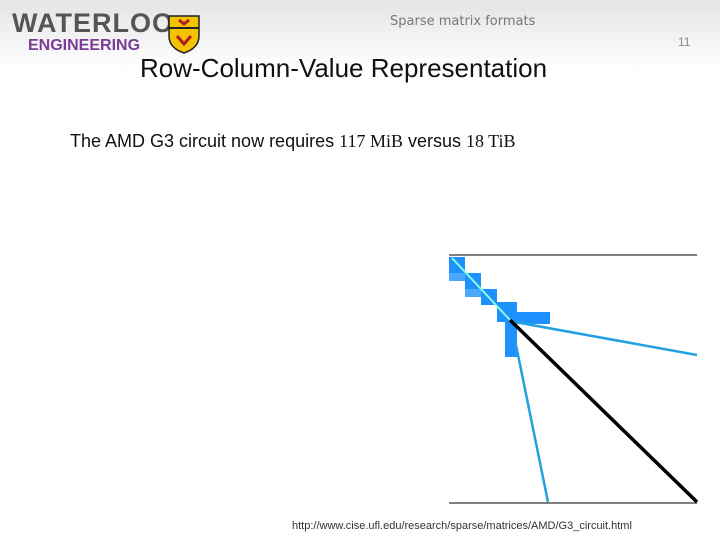  I want to click on size-new: 117 MiB, so click(371, 141).